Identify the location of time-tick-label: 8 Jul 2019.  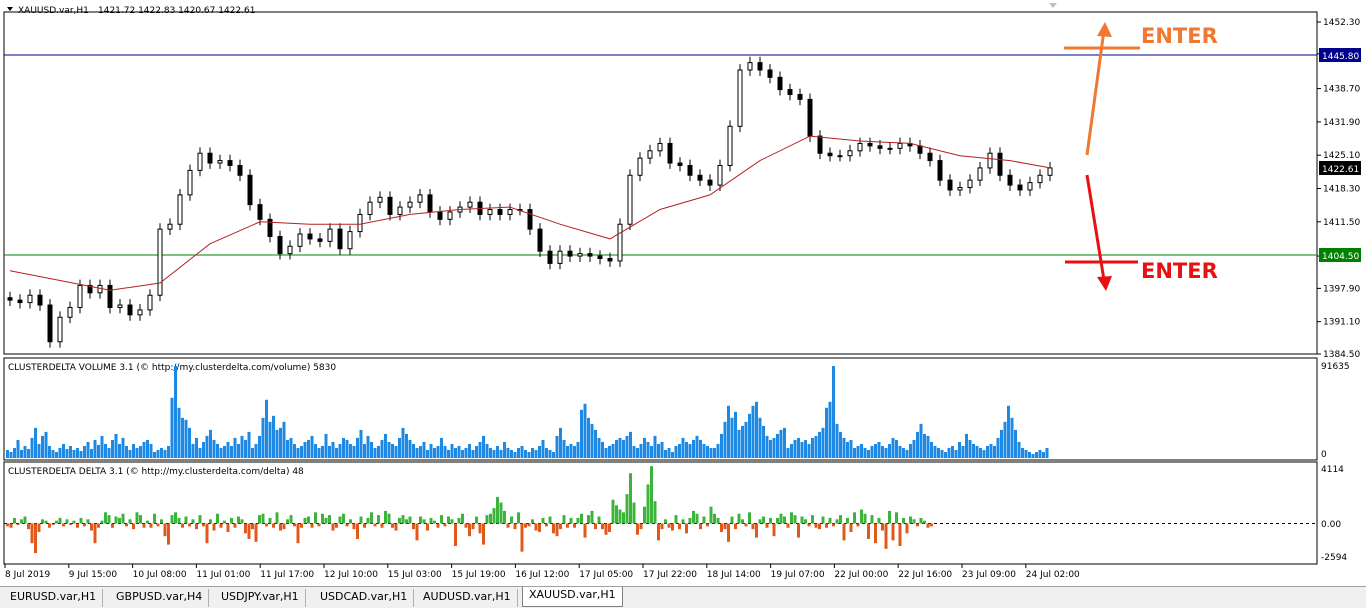
(27, 575).